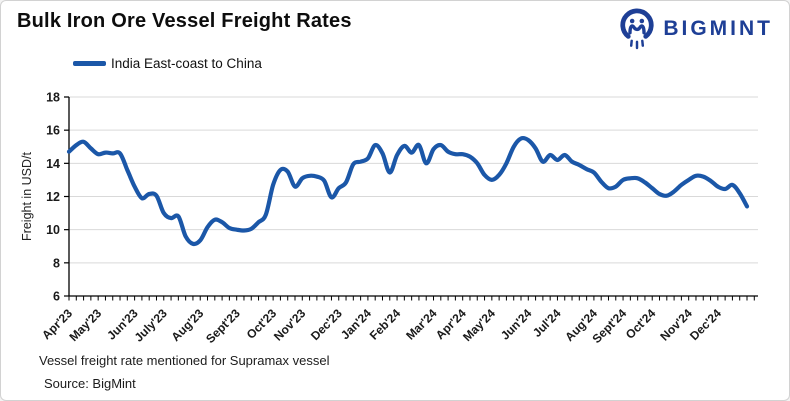 This screenshot has height=401, width=790. Describe the element at coordinates (385, 324) in the screenshot. I see `svg-text: Feb'24` at that location.